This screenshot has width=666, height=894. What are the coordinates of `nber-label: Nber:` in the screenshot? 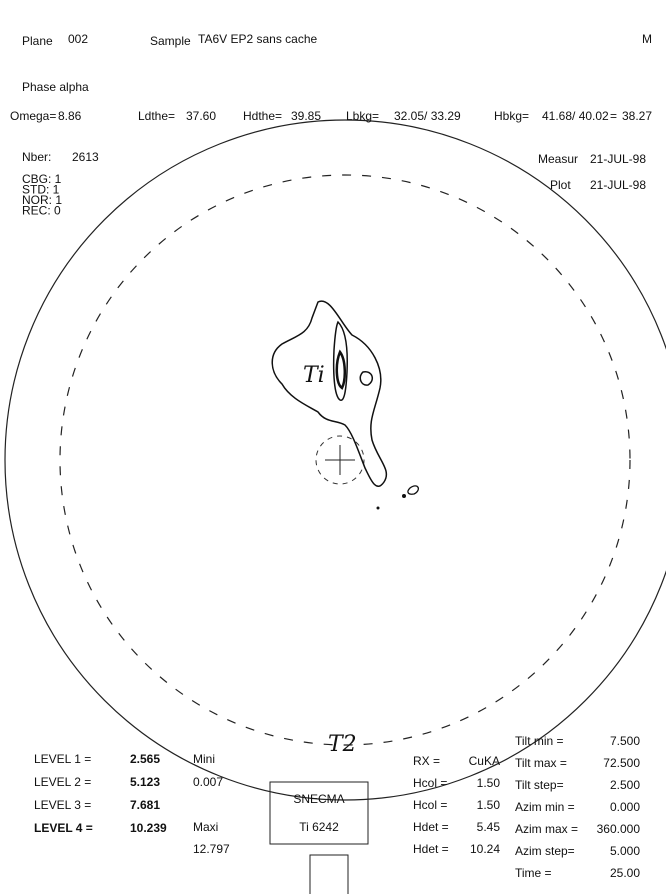 It's located at (36, 157).